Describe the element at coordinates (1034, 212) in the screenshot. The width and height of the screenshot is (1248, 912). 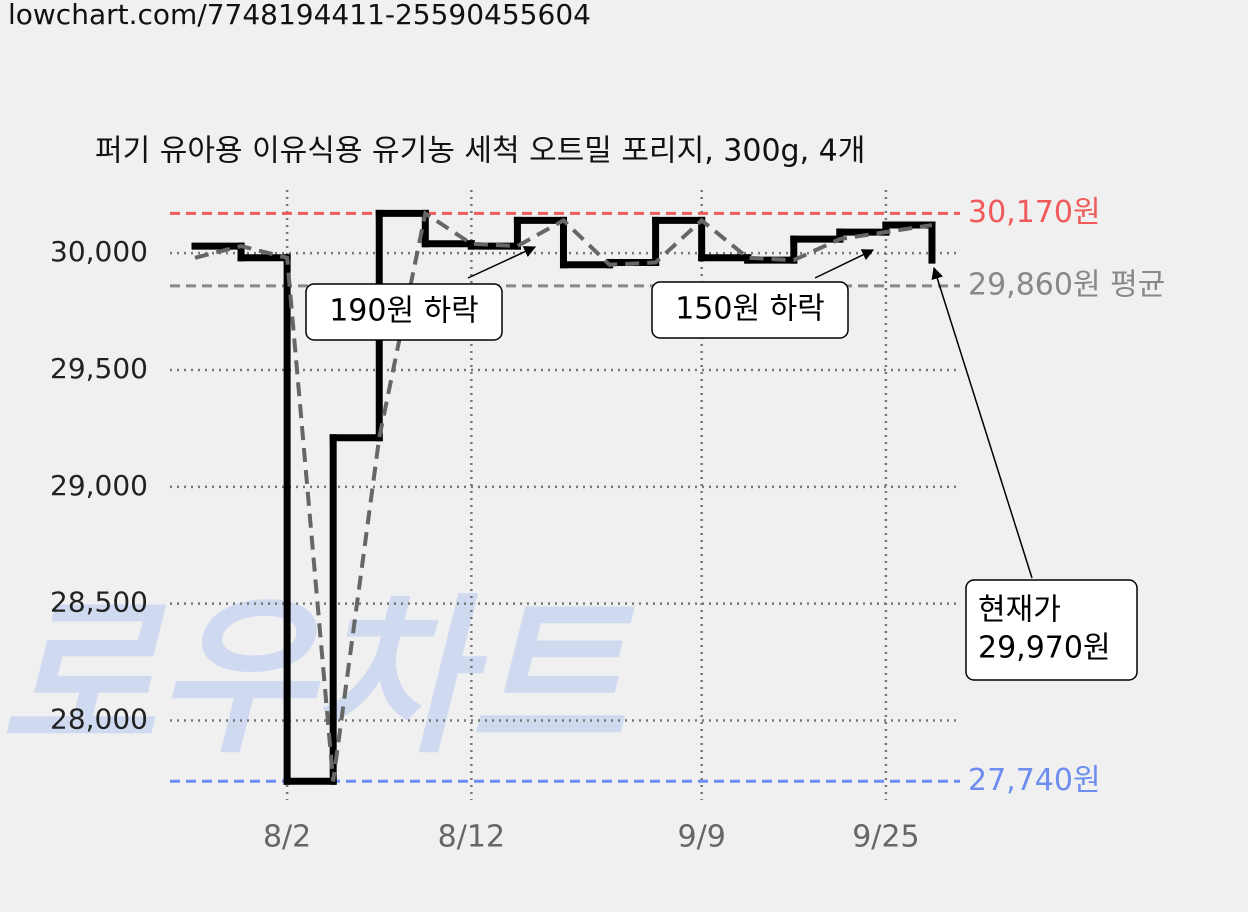
I see `reference-label: 30,170원` at that location.